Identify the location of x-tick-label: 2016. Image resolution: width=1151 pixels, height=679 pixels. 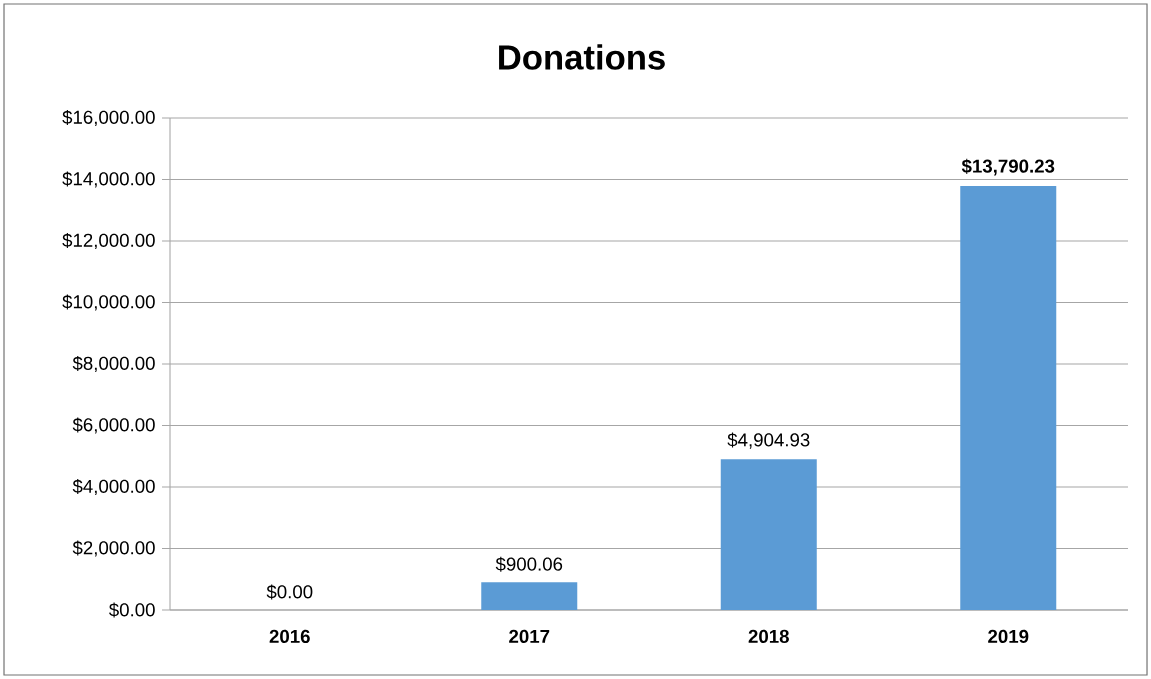
(289, 636).